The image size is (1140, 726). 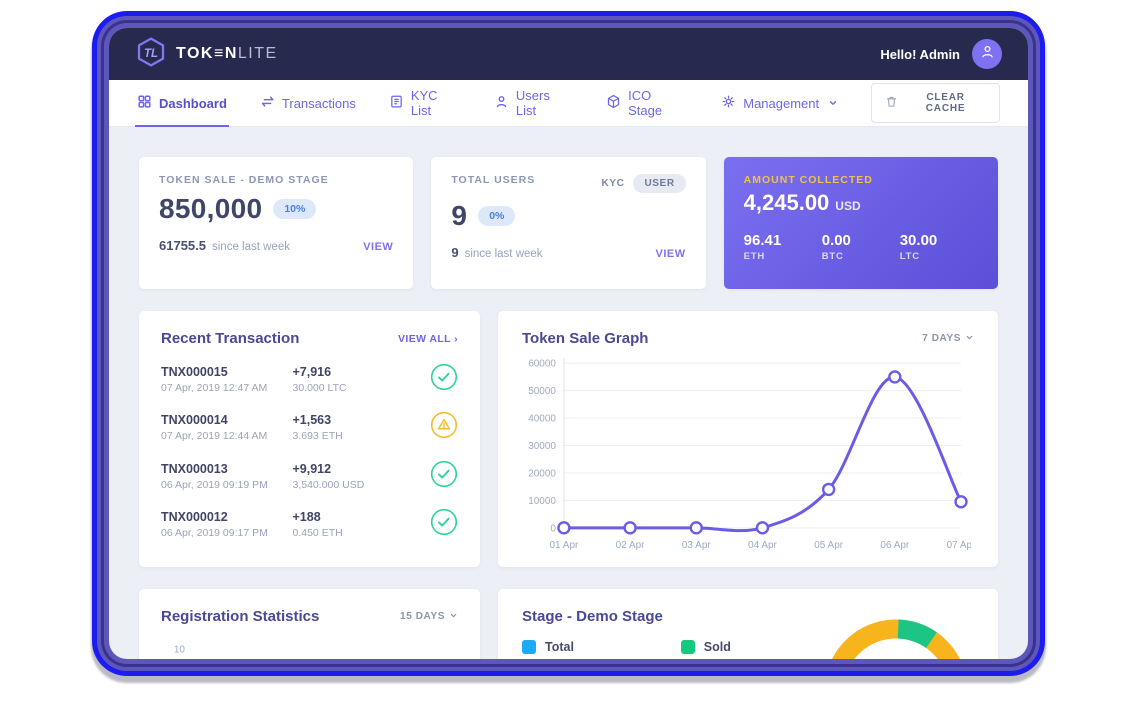 What do you see at coordinates (251, 247) in the screenshot?
I see `token-sale-footer-text: since last week` at bounding box center [251, 247].